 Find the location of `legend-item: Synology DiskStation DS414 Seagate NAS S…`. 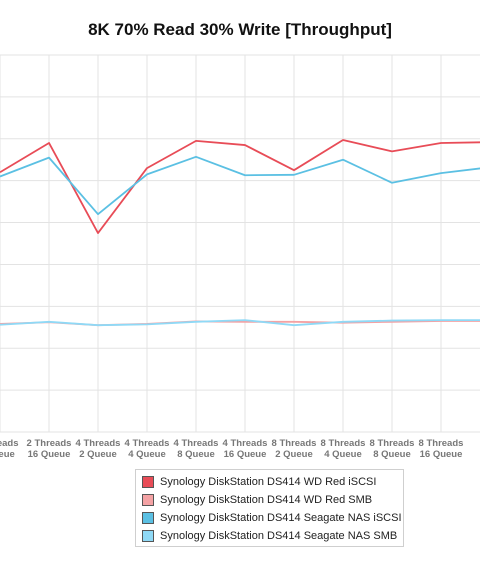

legend-item: Synology DiskStation DS414 Seagate NAS S… is located at coordinates (272, 536).